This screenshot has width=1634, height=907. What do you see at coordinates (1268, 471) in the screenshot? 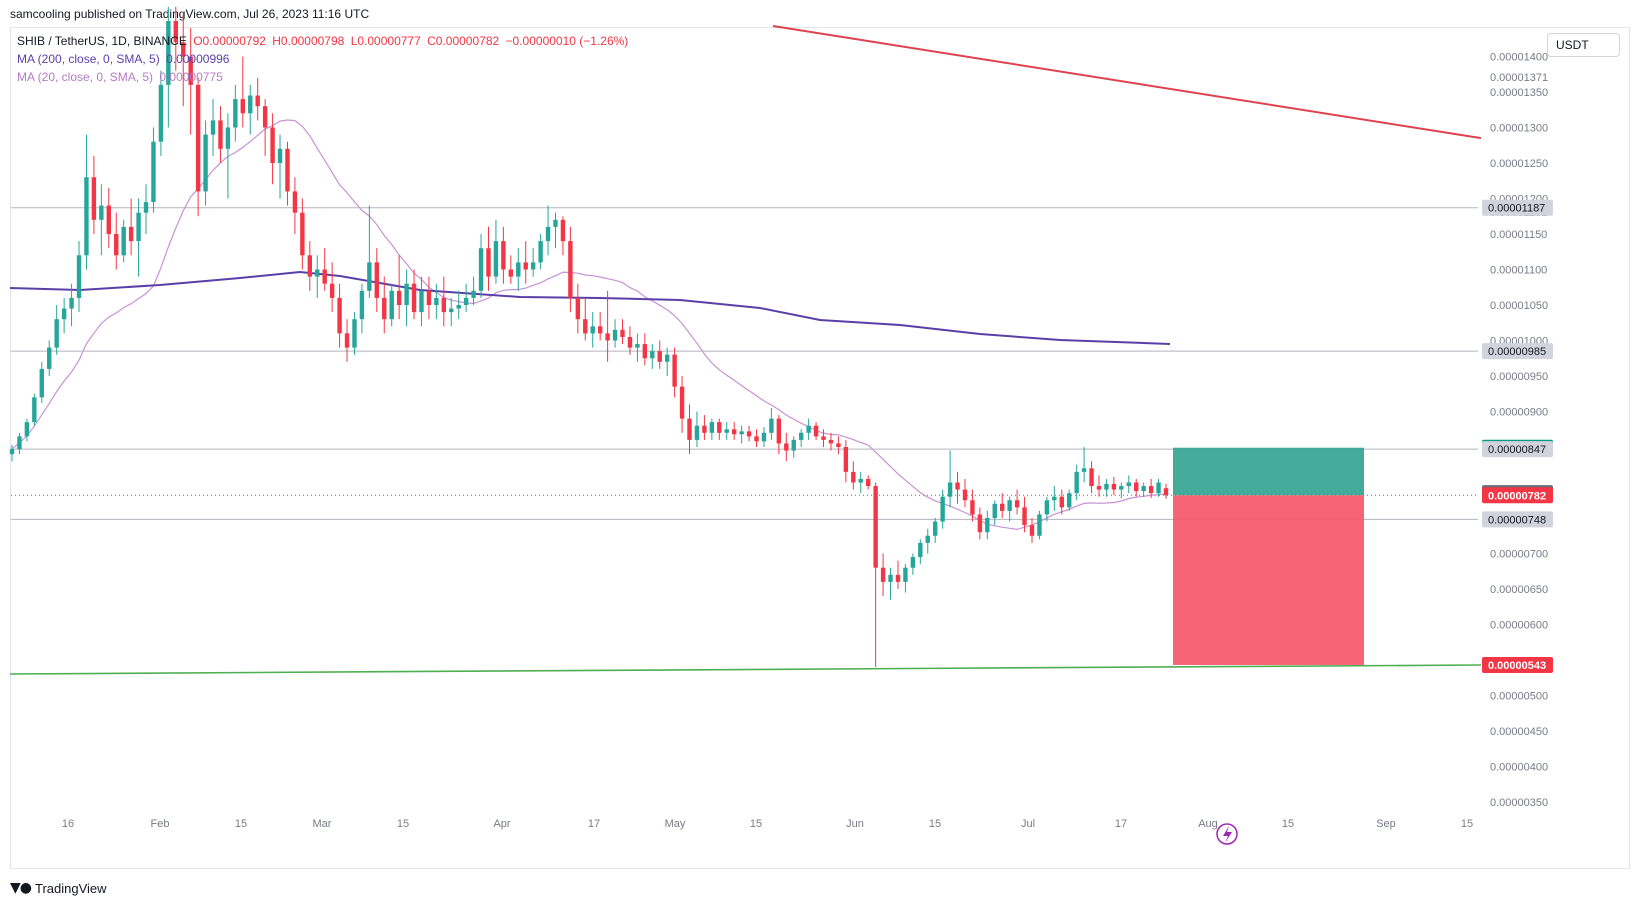
I see `stop-zone` at bounding box center [1268, 471].